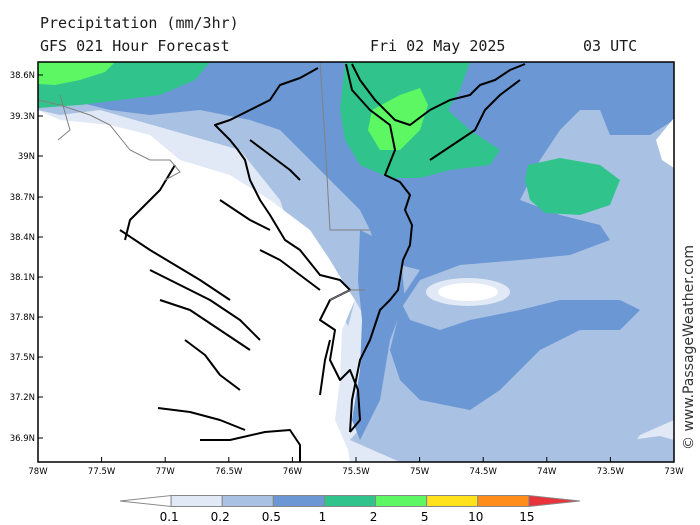  What do you see at coordinates (611, 472) in the screenshot?
I see `lon-label: 73.5W` at bounding box center [611, 472].